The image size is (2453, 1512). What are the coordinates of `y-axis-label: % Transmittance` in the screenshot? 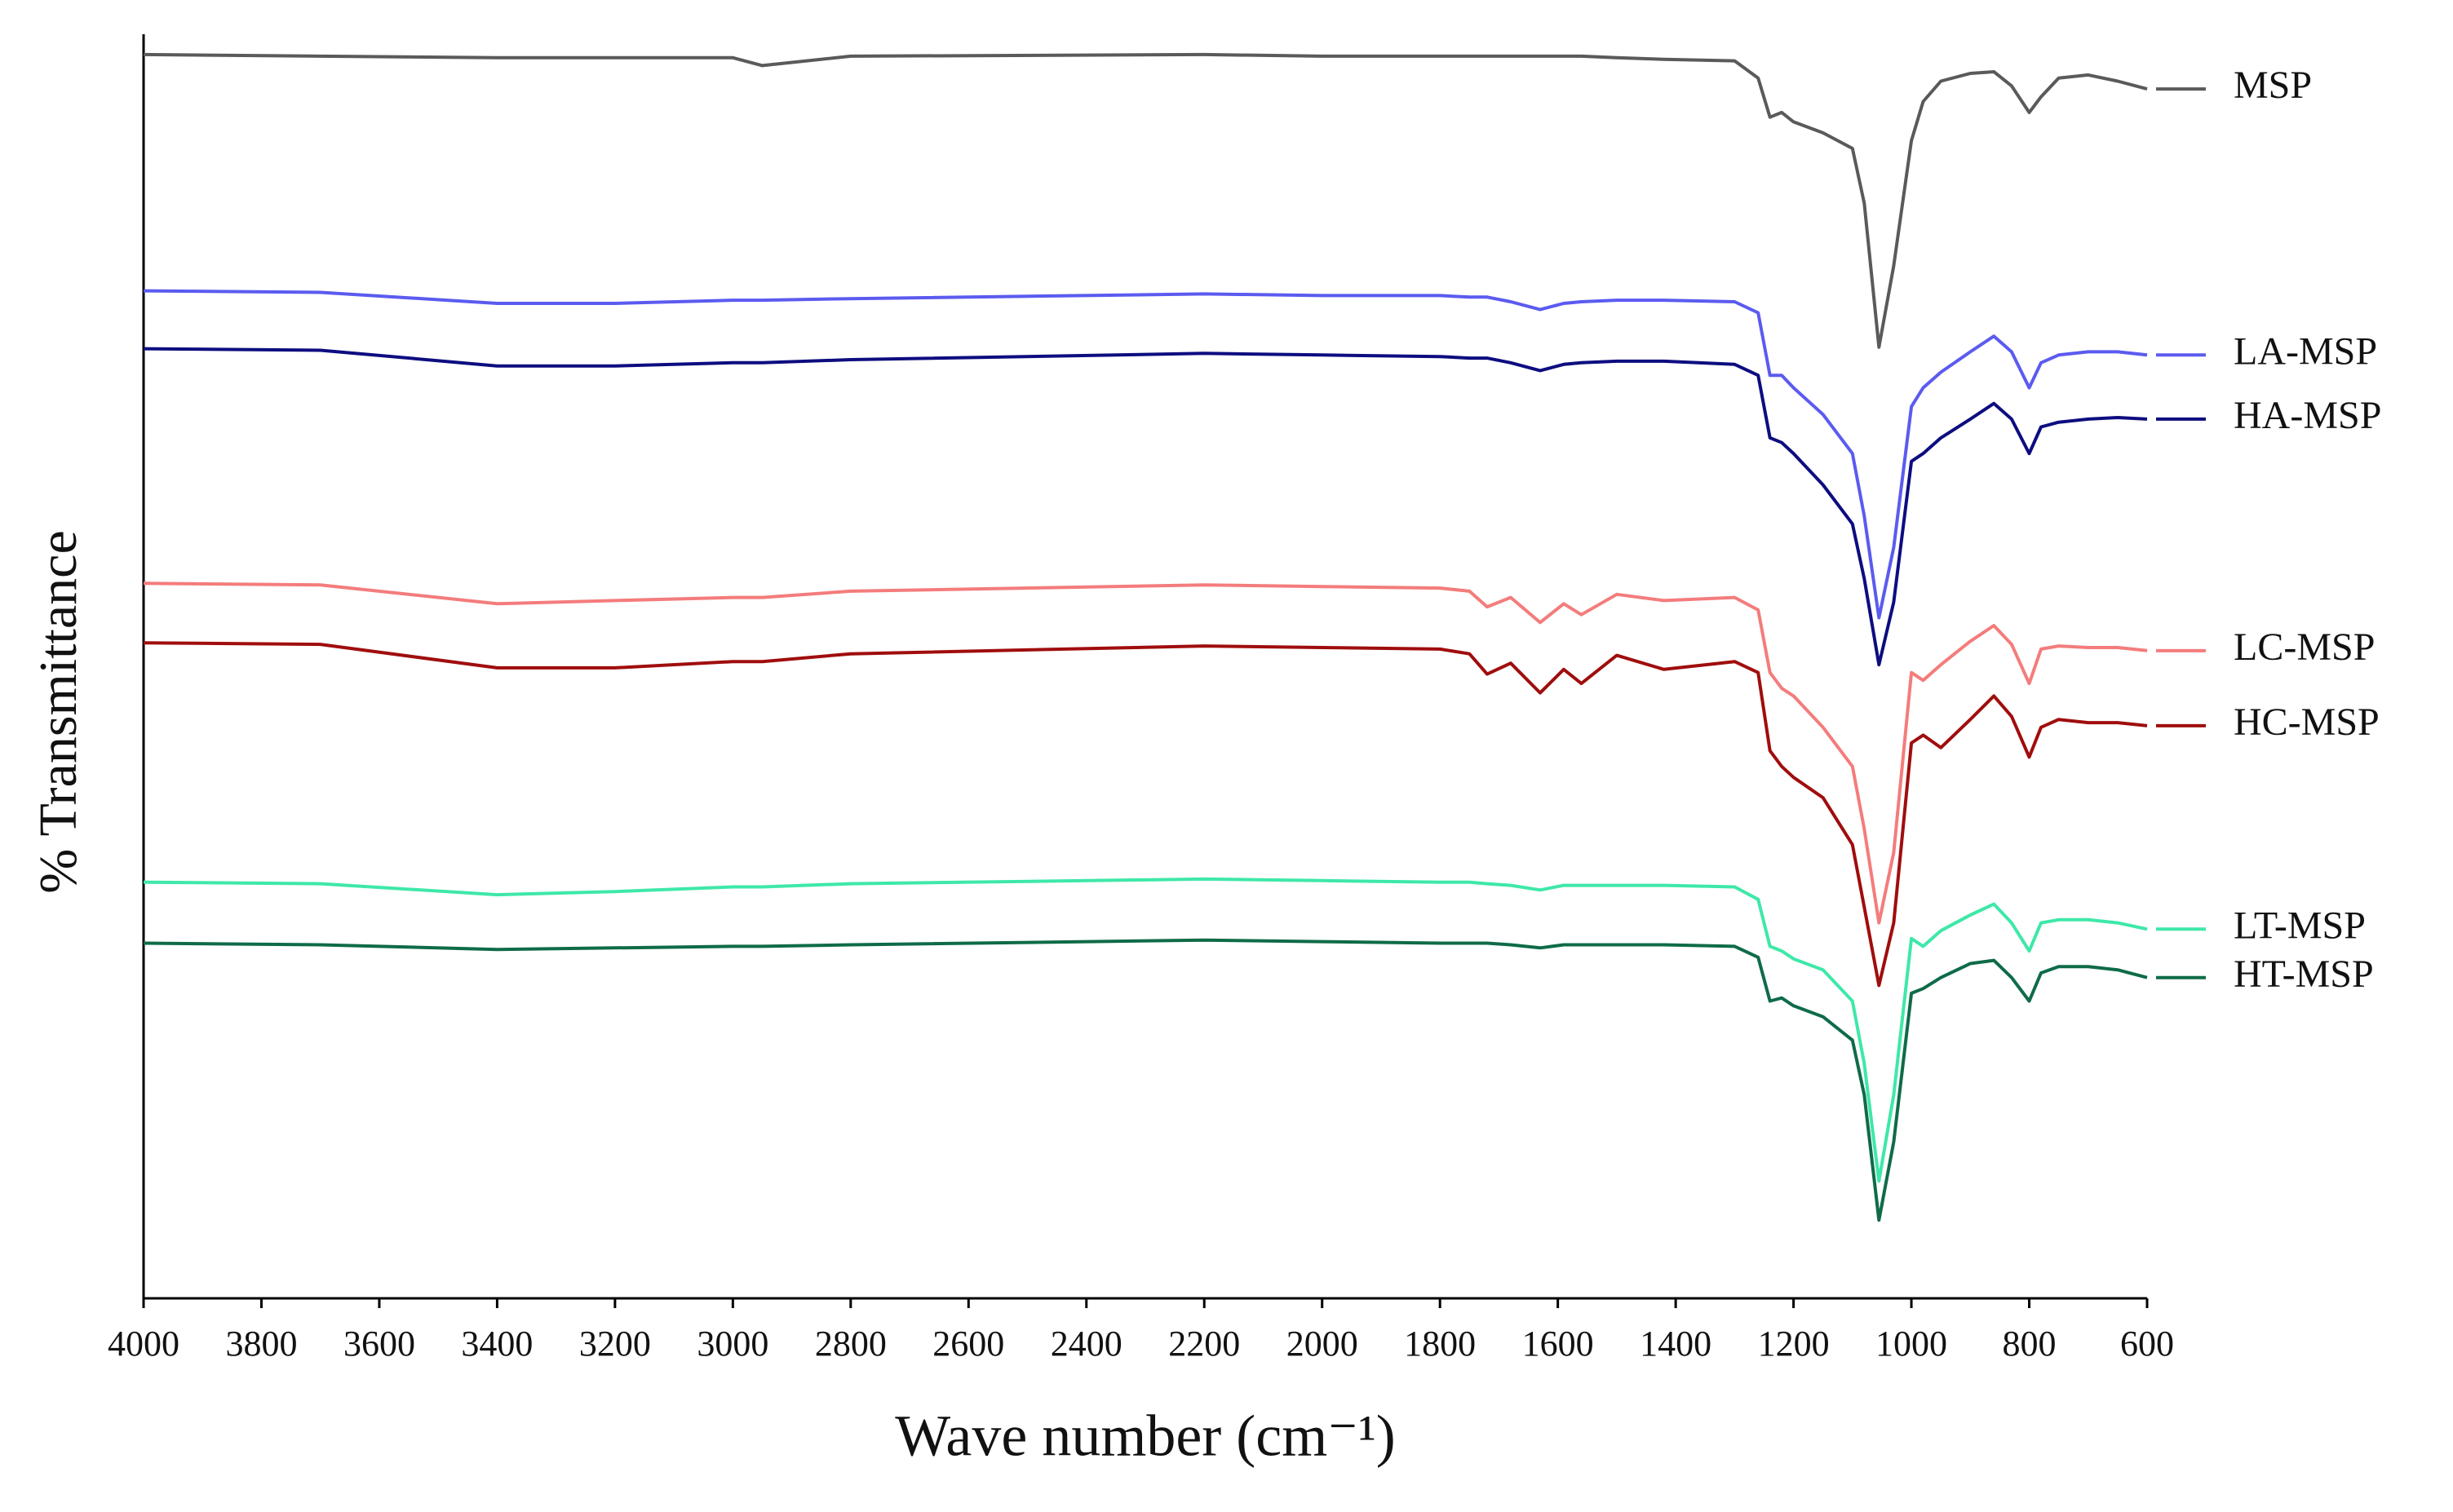 It's located at (58, 711).